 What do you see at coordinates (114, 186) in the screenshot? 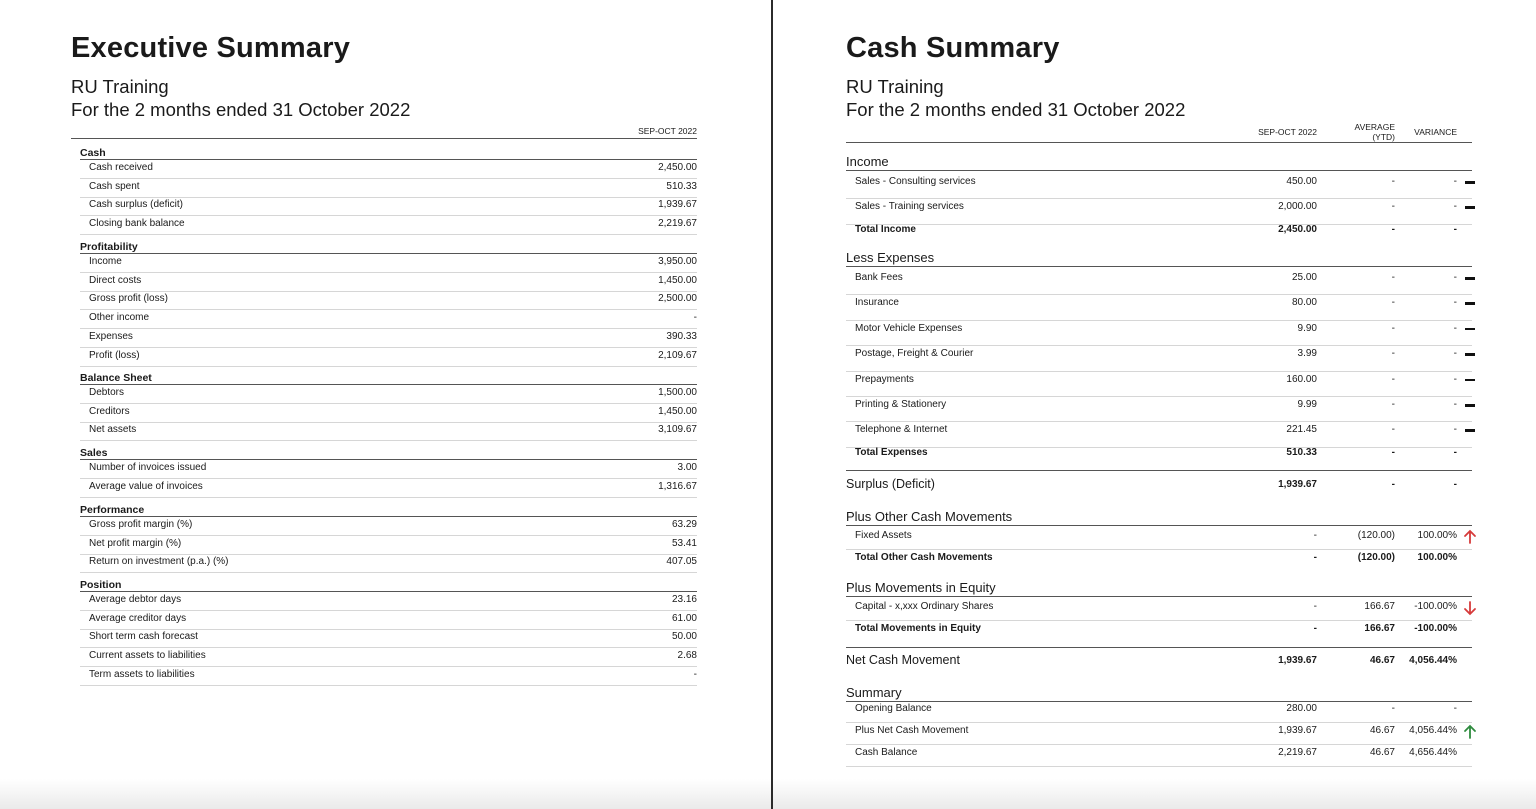
I see `row-label: Cash spent` at bounding box center [114, 186].